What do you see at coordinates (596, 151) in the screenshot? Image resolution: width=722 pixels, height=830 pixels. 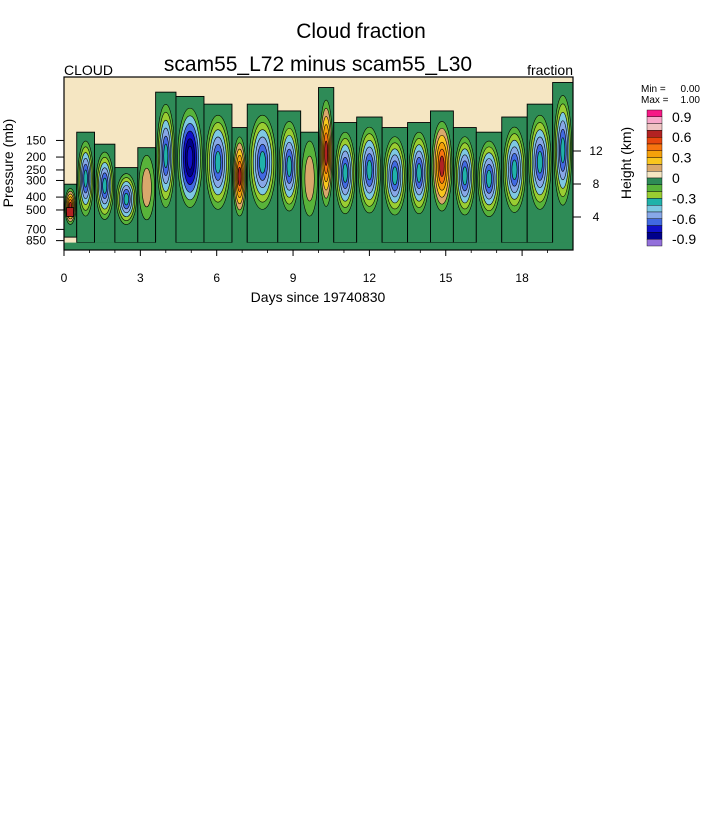 I see `y2-tick-label: 12` at bounding box center [596, 151].